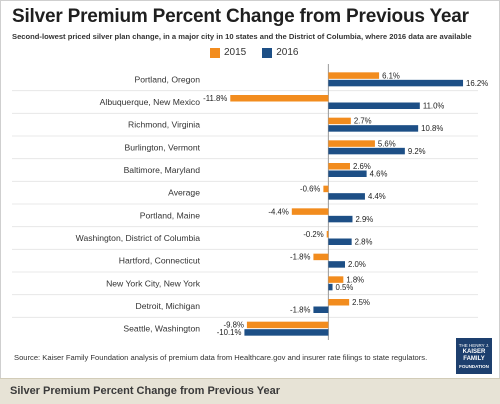 The height and width of the screenshot is (404, 500). What do you see at coordinates (235, 52) in the screenshot?
I see `legend-label-2015: 2015` at bounding box center [235, 52].